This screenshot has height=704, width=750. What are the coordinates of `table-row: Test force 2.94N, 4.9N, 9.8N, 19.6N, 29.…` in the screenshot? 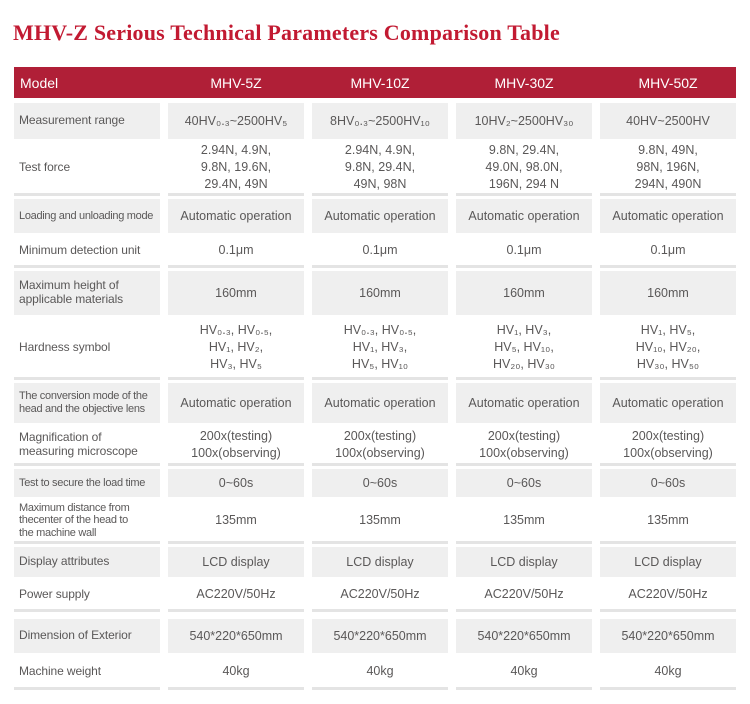 It's located at (375, 169).